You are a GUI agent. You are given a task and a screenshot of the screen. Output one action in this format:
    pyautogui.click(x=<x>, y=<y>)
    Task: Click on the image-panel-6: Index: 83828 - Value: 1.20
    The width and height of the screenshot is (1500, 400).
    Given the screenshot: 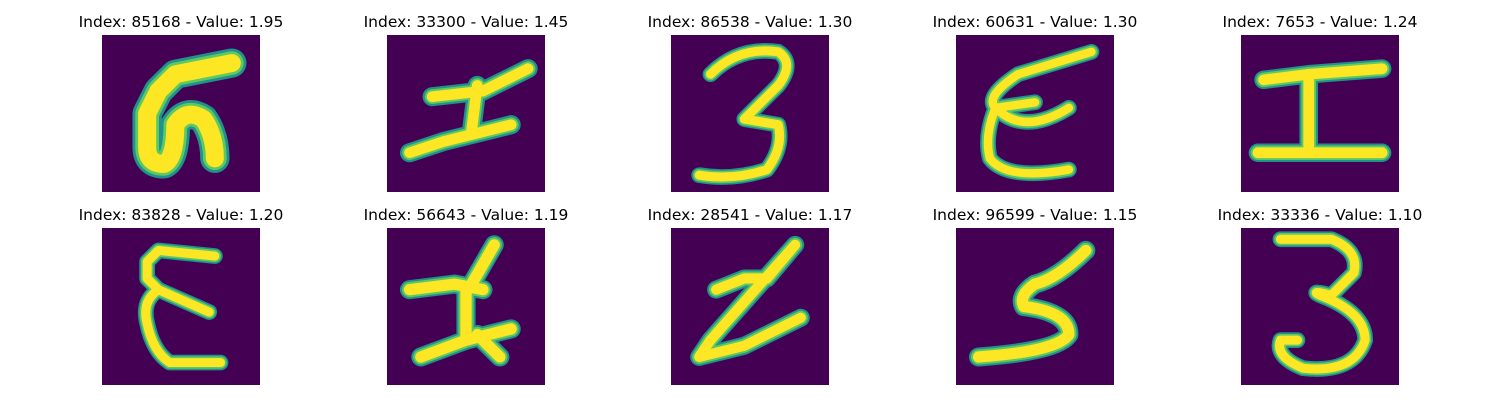 What is the action you would take?
    pyautogui.click(x=181, y=302)
    